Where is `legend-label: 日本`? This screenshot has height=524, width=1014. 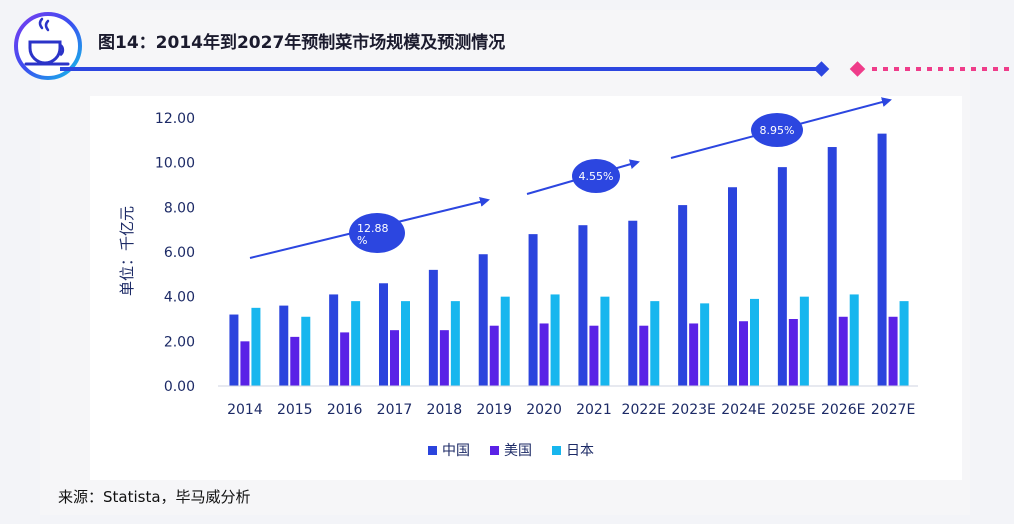 legend-label: 日本 is located at coordinates (580, 451).